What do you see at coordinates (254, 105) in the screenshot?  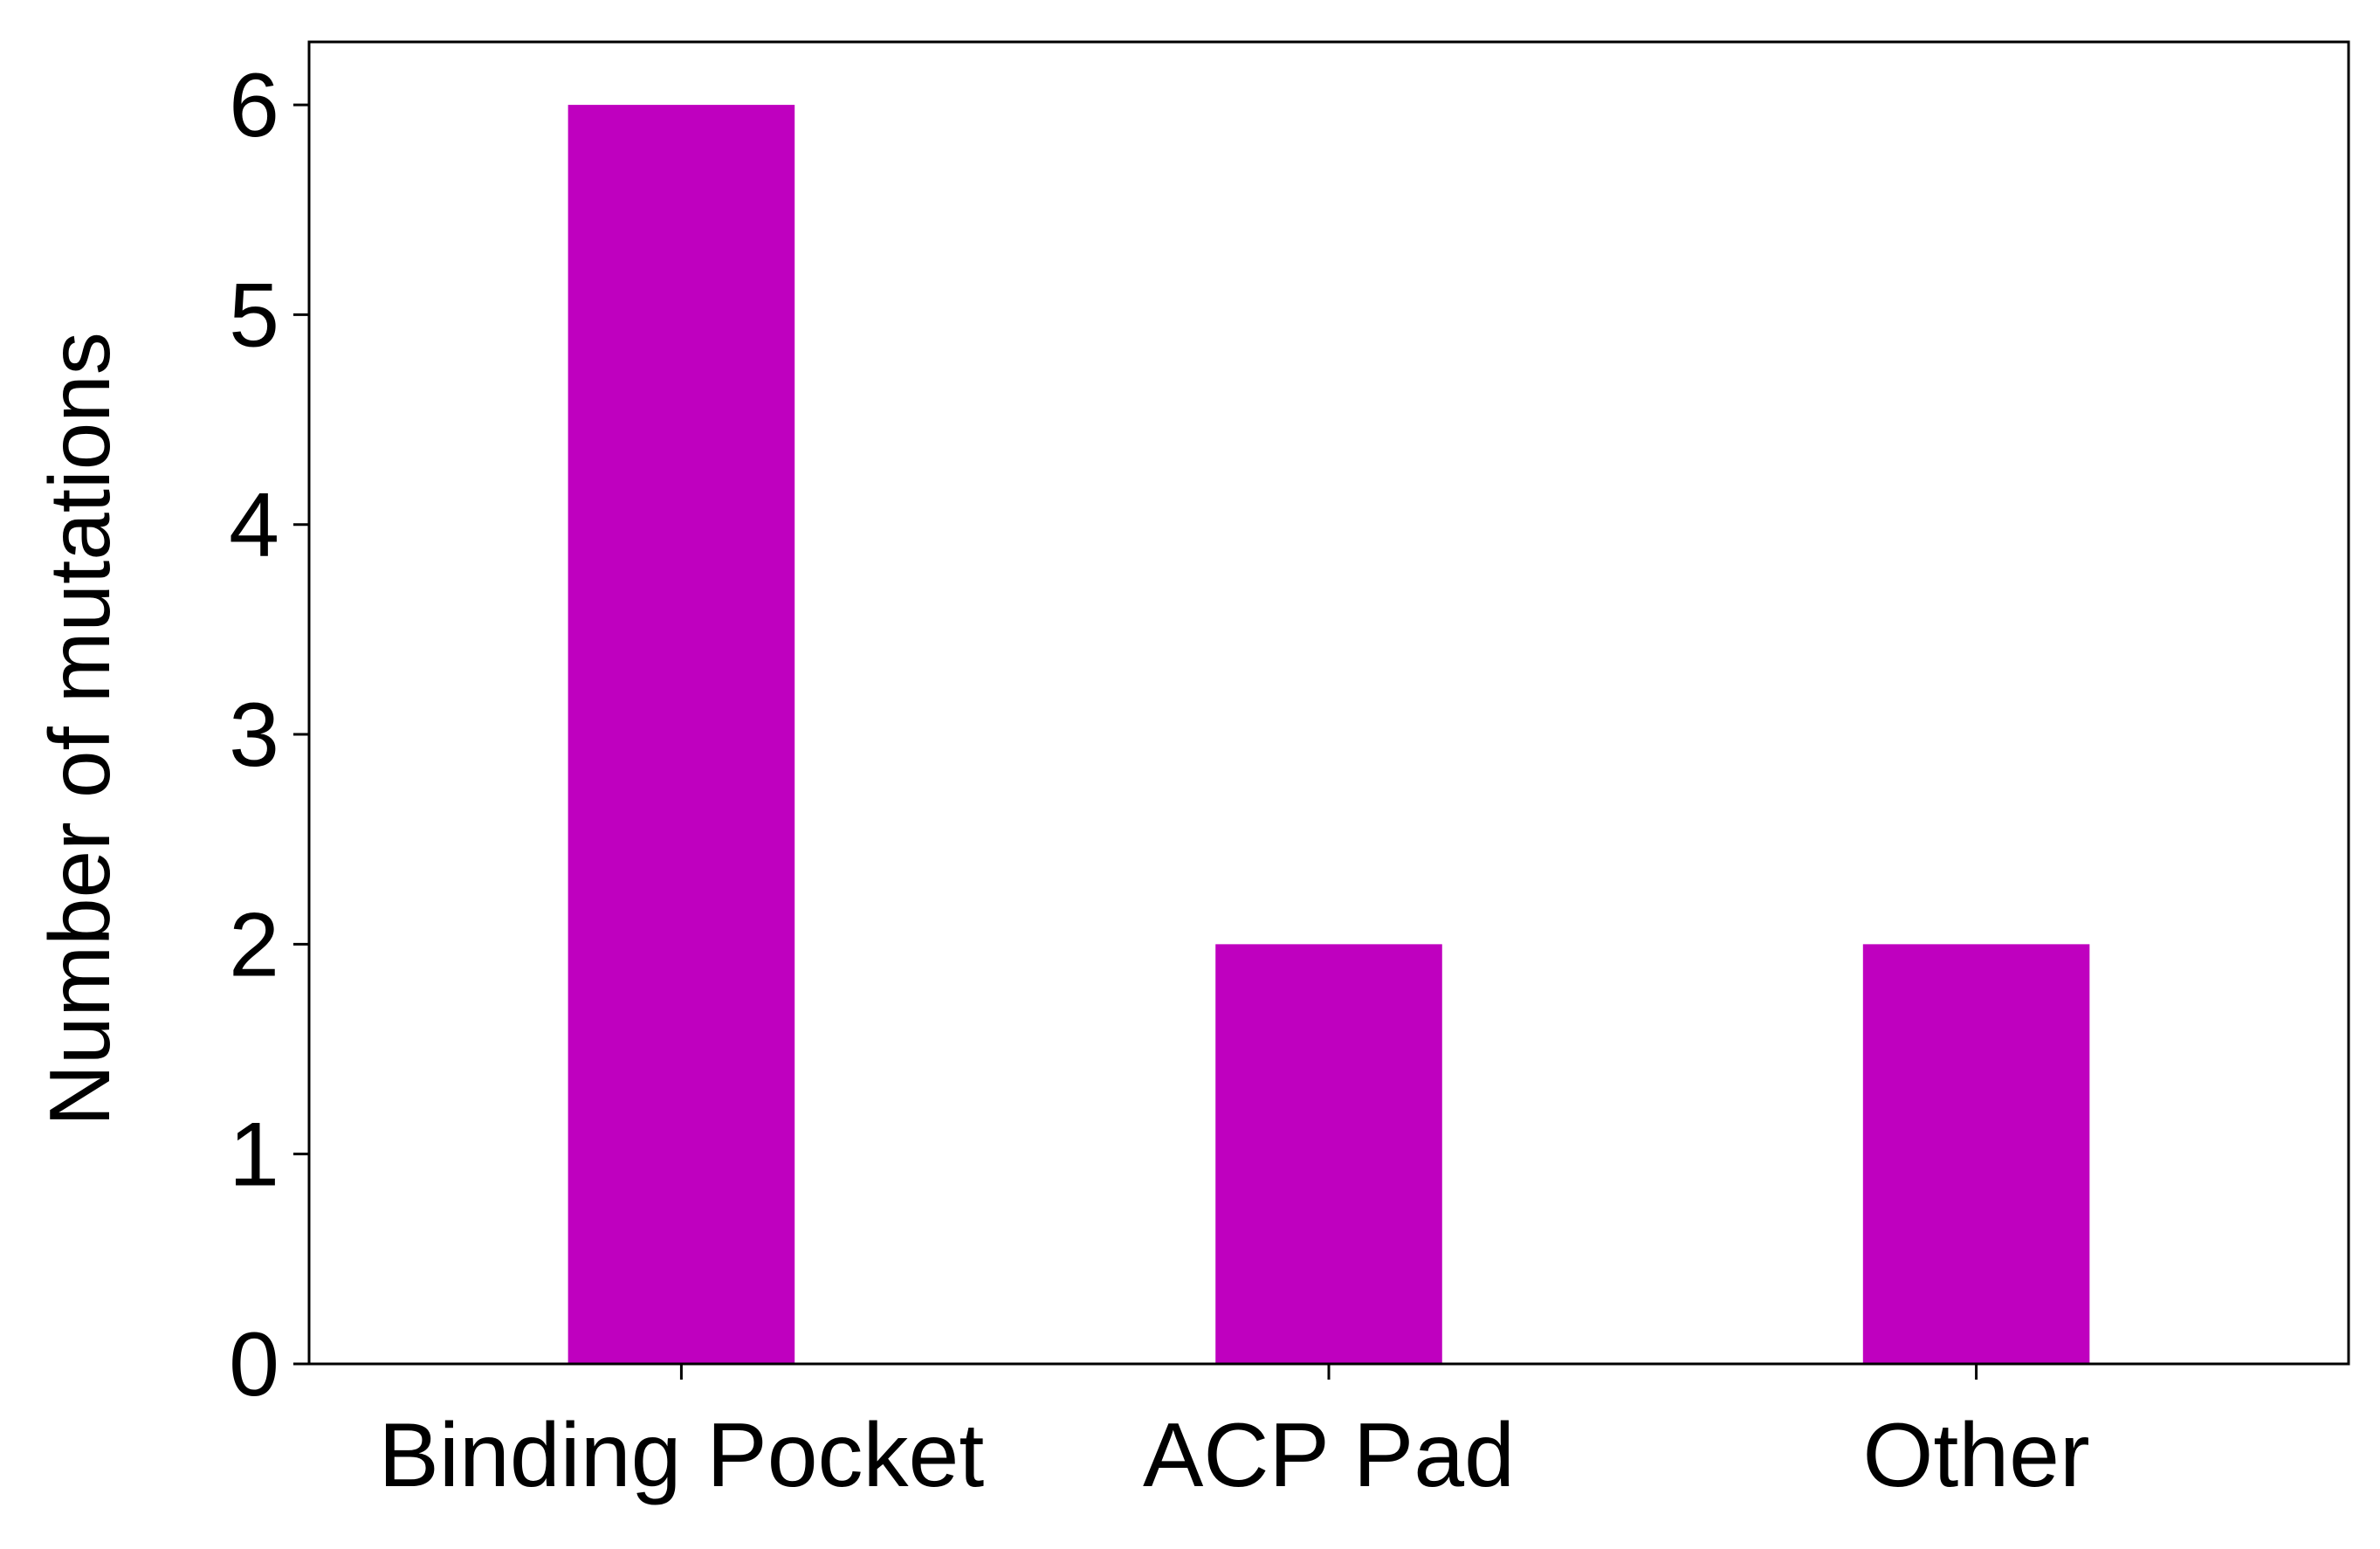 I see `y-tick-label: 6` at bounding box center [254, 105].